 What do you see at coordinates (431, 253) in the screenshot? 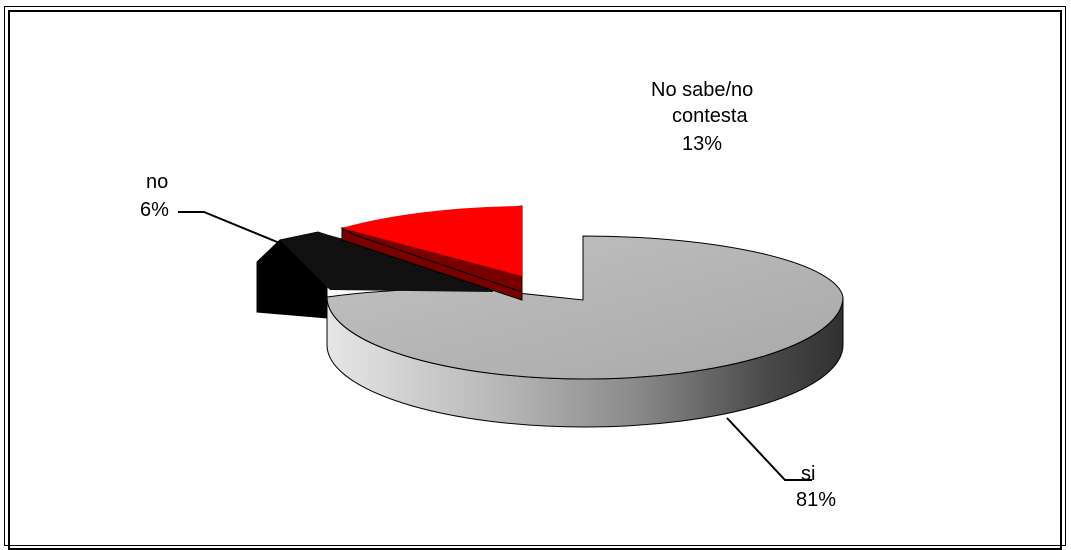
I see `pie-slice-nsnc` at bounding box center [431, 253].